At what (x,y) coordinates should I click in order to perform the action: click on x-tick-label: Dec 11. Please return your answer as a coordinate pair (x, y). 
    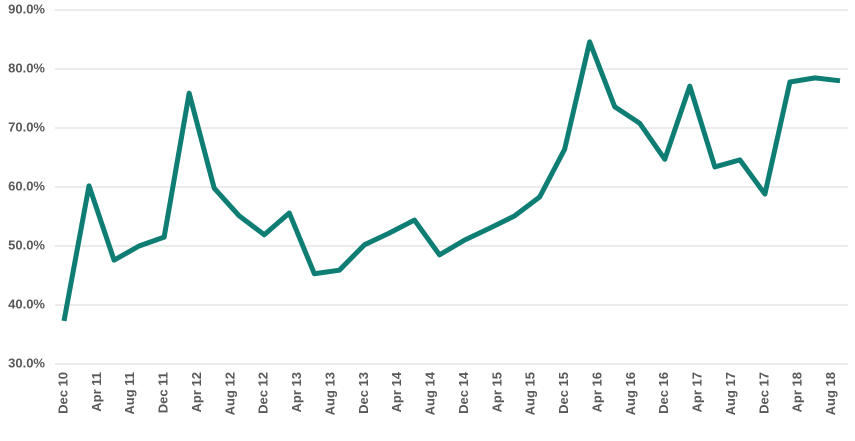
    Looking at the image, I should click on (163, 392).